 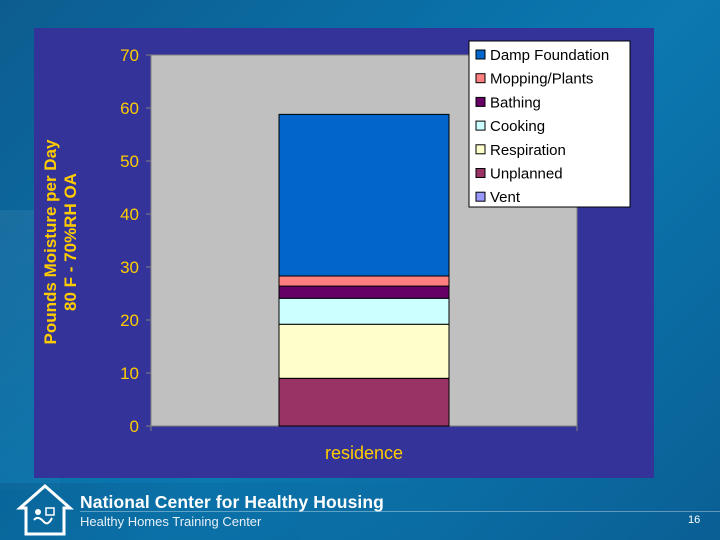 What do you see at coordinates (129, 55) in the screenshot?
I see `y-tick-label: 70` at bounding box center [129, 55].